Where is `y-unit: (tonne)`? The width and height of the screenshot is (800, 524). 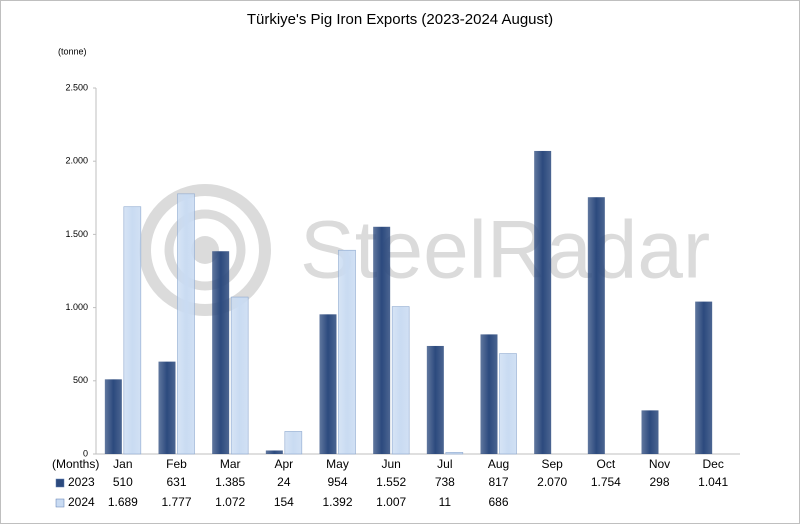
y-unit: (tonne) is located at coordinates (72, 51).